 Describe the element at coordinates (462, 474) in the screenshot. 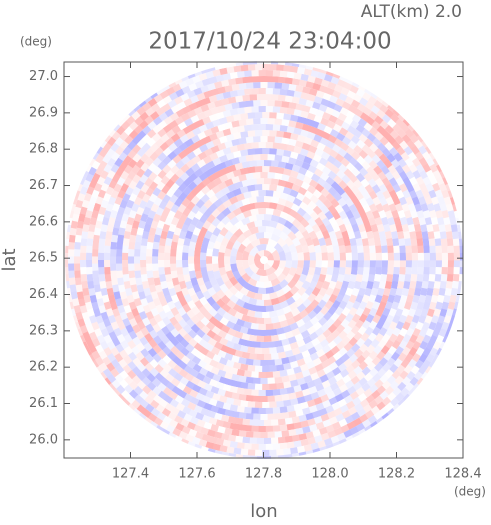

I see `x-tick-label: 128.4` at that location.